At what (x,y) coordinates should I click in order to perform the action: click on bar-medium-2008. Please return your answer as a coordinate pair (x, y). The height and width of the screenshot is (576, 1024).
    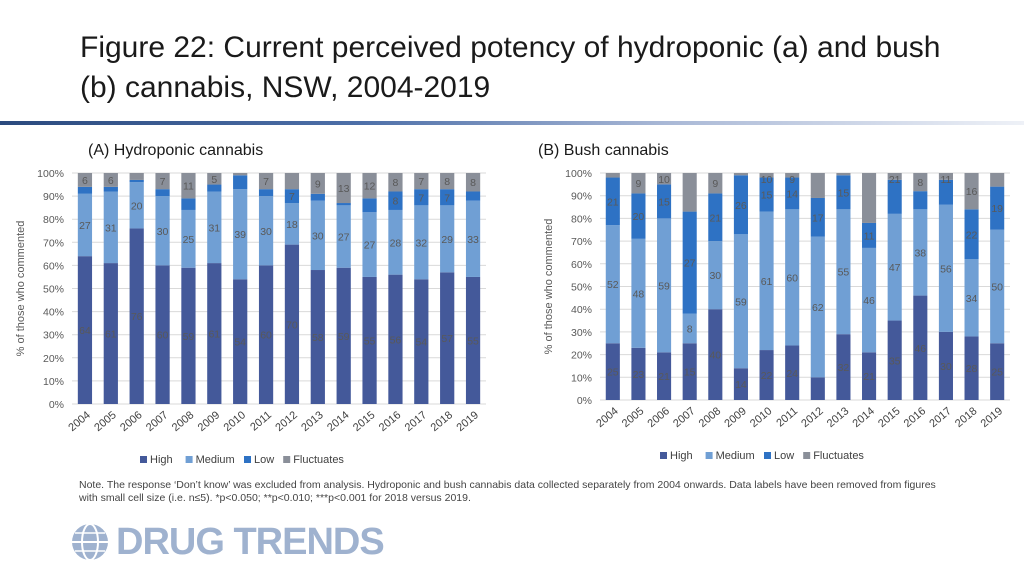
    Looking at the image, I should click on (188, 238).